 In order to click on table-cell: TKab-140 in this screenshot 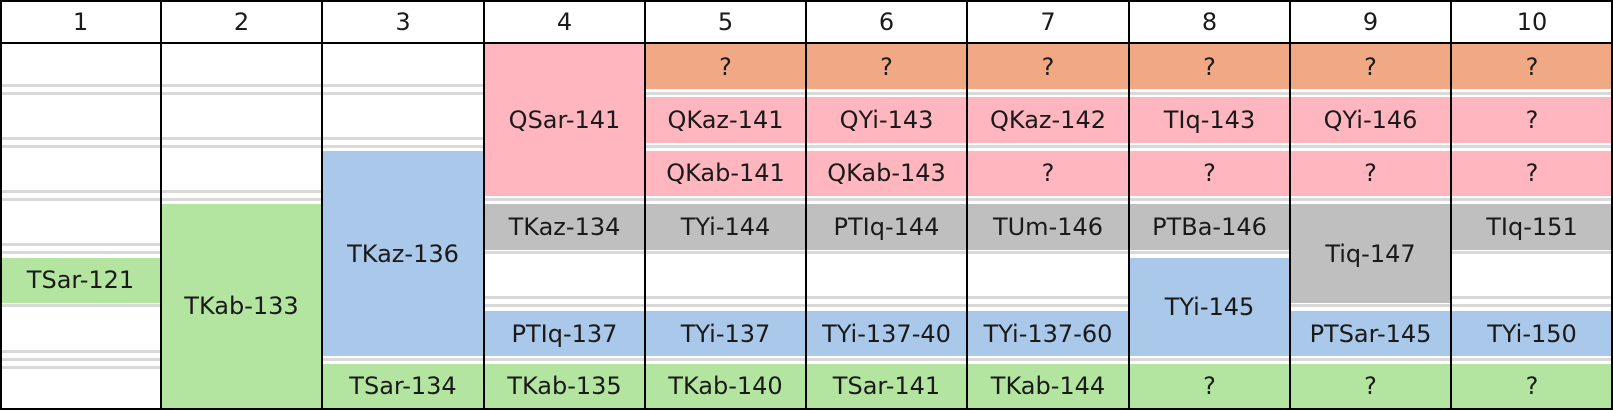, I will do `click(725, 386)`.